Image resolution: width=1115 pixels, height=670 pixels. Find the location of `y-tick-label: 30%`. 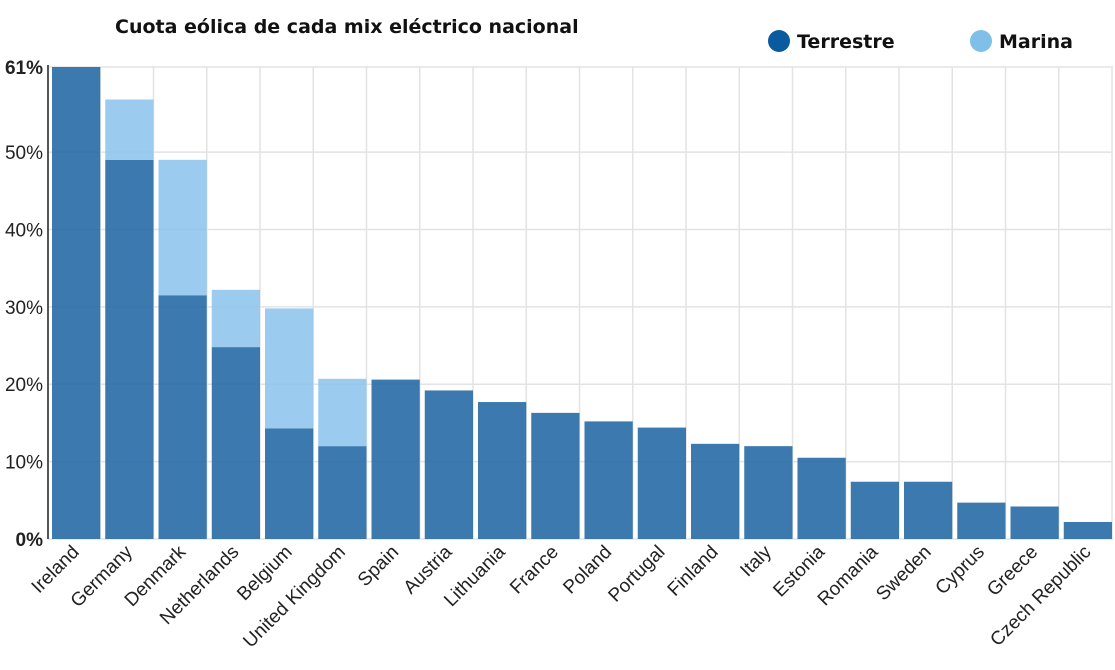

y-tick-label: 30% is located at coordinates (24, 308).